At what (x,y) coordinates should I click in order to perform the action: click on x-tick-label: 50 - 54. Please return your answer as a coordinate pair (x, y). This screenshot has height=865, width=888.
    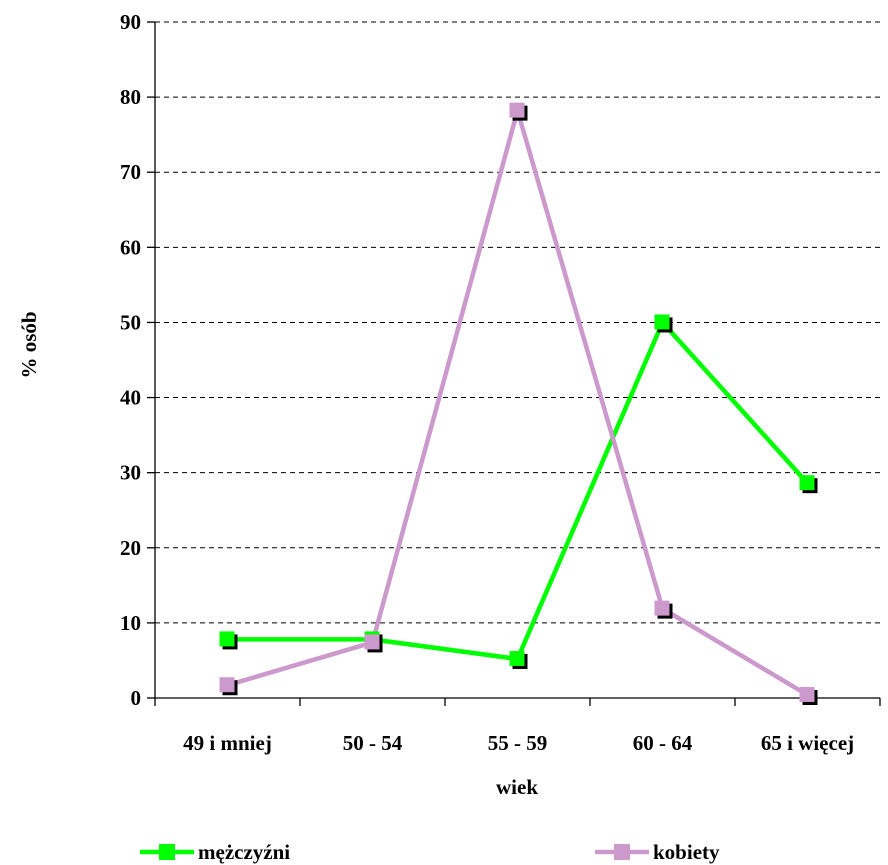
    Looking at the image, I should click on (373, 743).